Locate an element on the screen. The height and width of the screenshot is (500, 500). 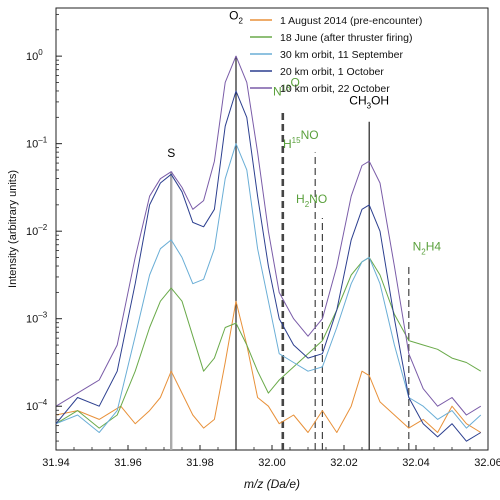
x-tick-label-2: 31.98 is located at coordinates (200, 463).